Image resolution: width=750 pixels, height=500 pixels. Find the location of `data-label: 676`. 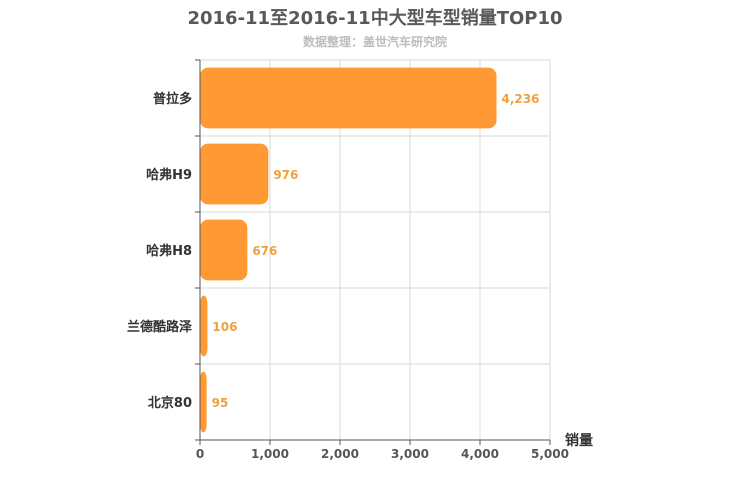

data-label: 676 is located at coordinates (264, 251).